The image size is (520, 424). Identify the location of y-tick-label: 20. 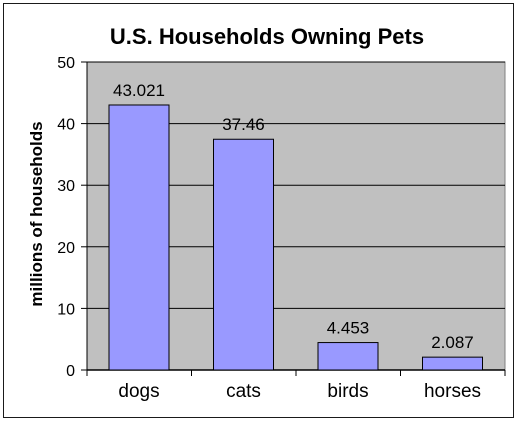
(66, 248).